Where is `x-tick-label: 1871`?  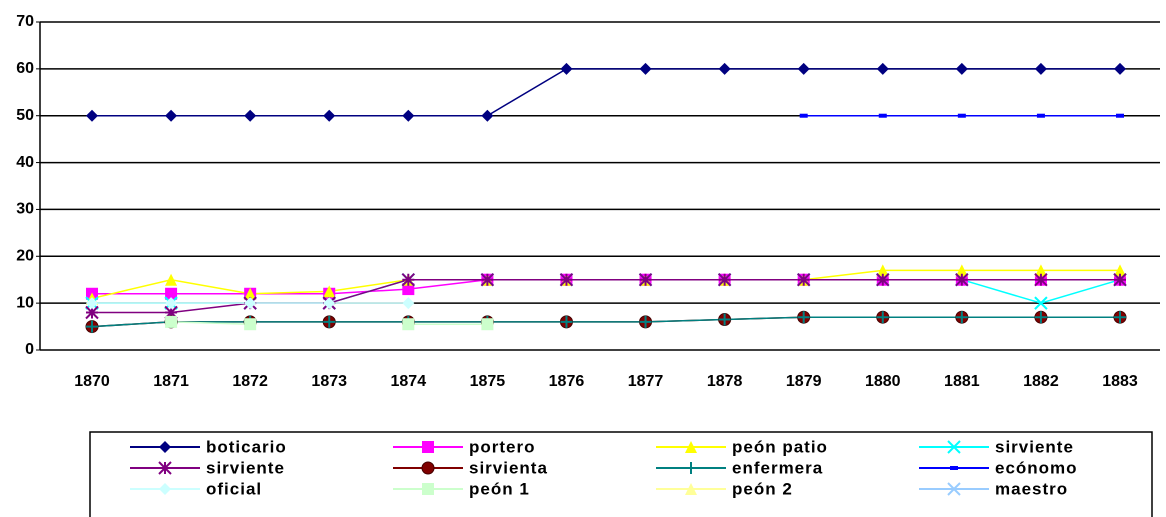 x-tick-label: 1871 is located at coordinates (171, 381).